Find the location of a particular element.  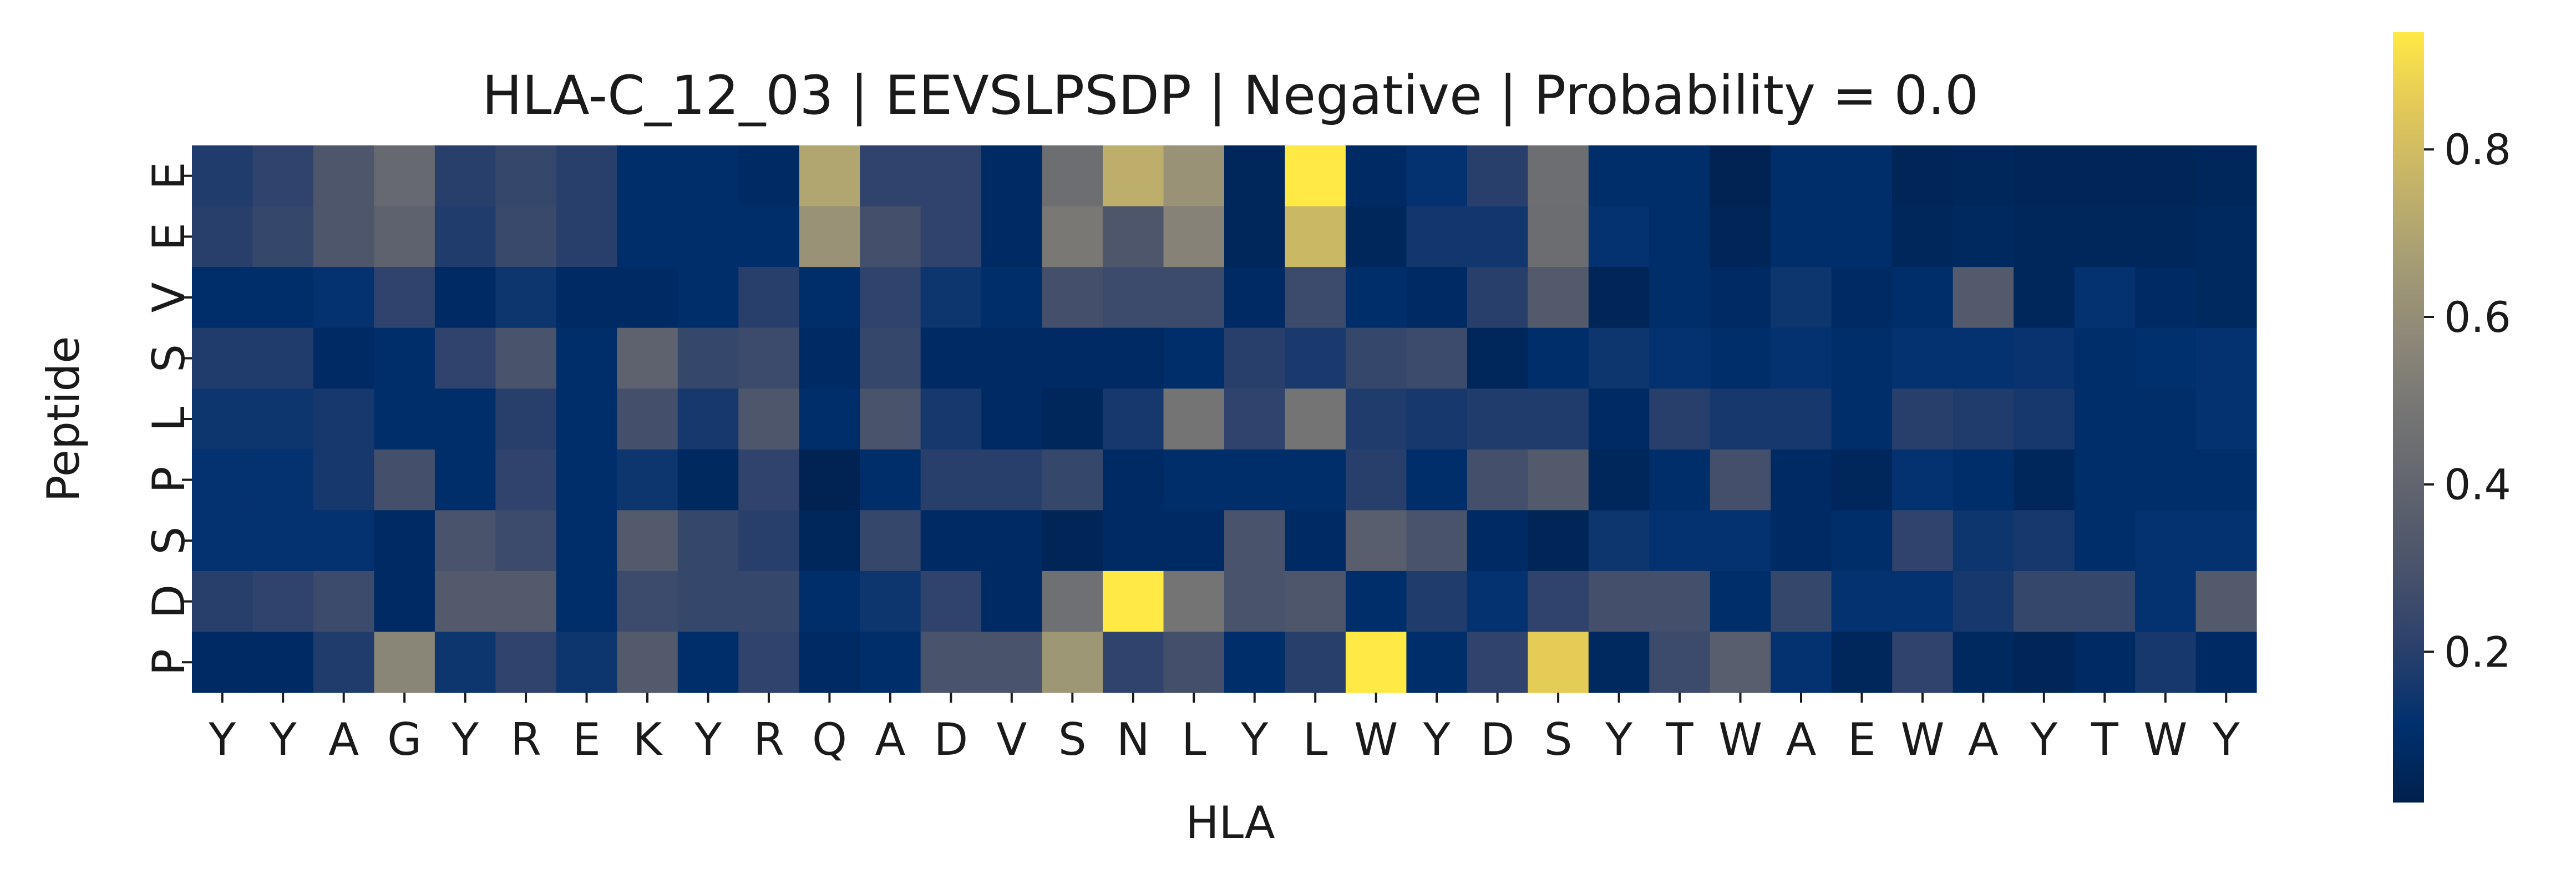

x-tick-label: S is located at coordinates (1558, 739).